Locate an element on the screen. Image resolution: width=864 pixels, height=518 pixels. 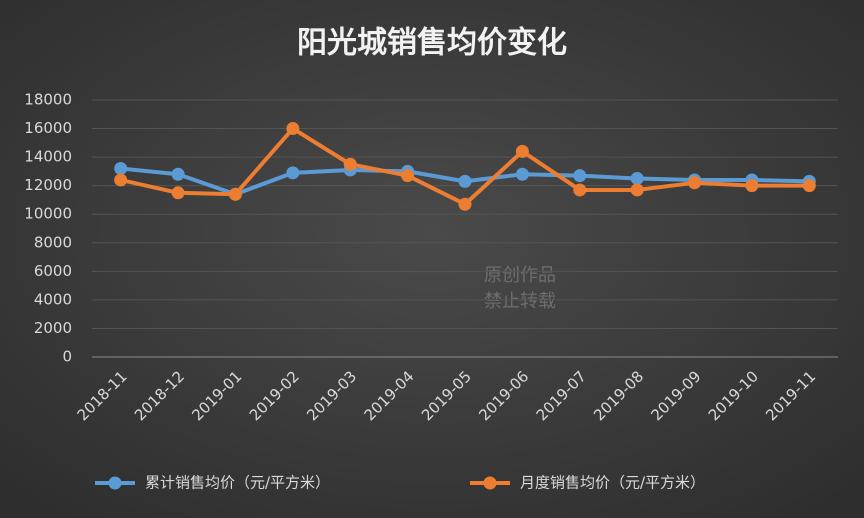
chart-title: 阳光城销售均价变化 is located at coordinates (432, 43).